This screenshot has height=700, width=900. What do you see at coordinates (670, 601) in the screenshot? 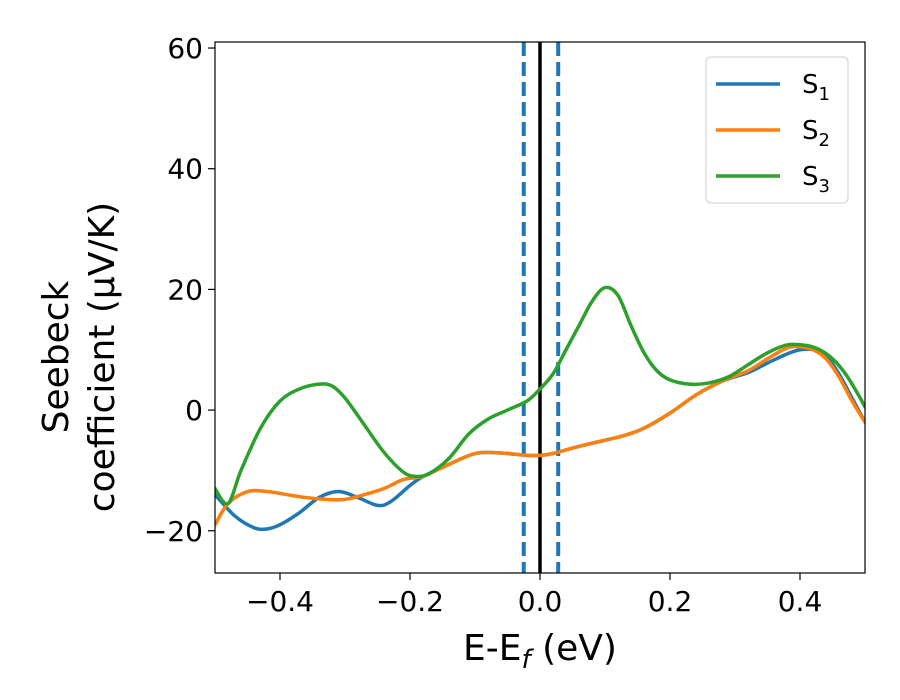
I see `x-tick-label: 0.2` at bounding box center [670, 601].